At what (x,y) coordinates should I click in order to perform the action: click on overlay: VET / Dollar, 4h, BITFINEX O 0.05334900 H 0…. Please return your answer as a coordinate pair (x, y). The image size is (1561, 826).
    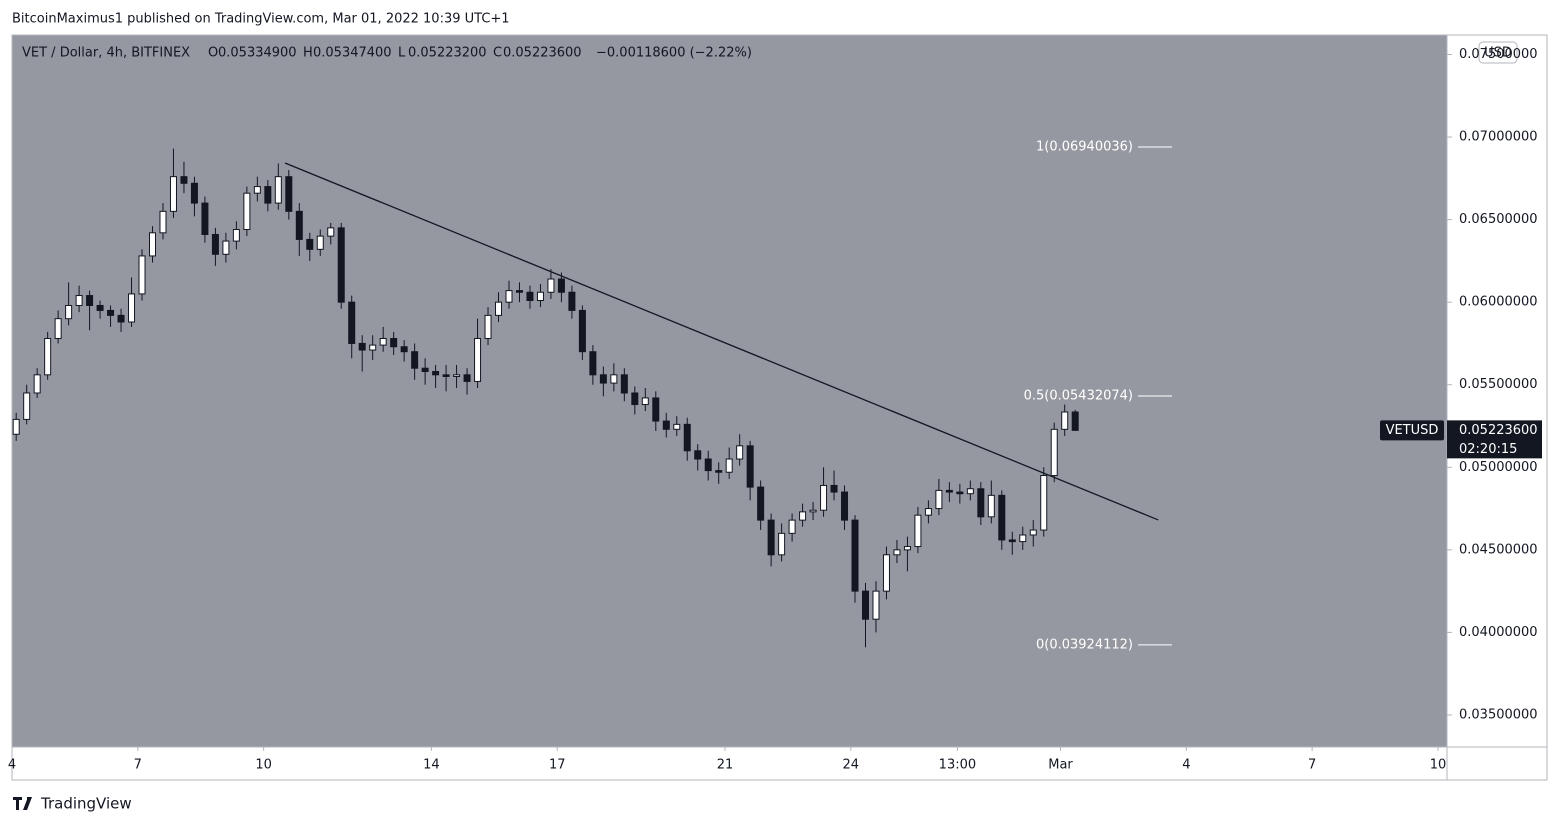
    Looking at the image, I should click on (387, 53).